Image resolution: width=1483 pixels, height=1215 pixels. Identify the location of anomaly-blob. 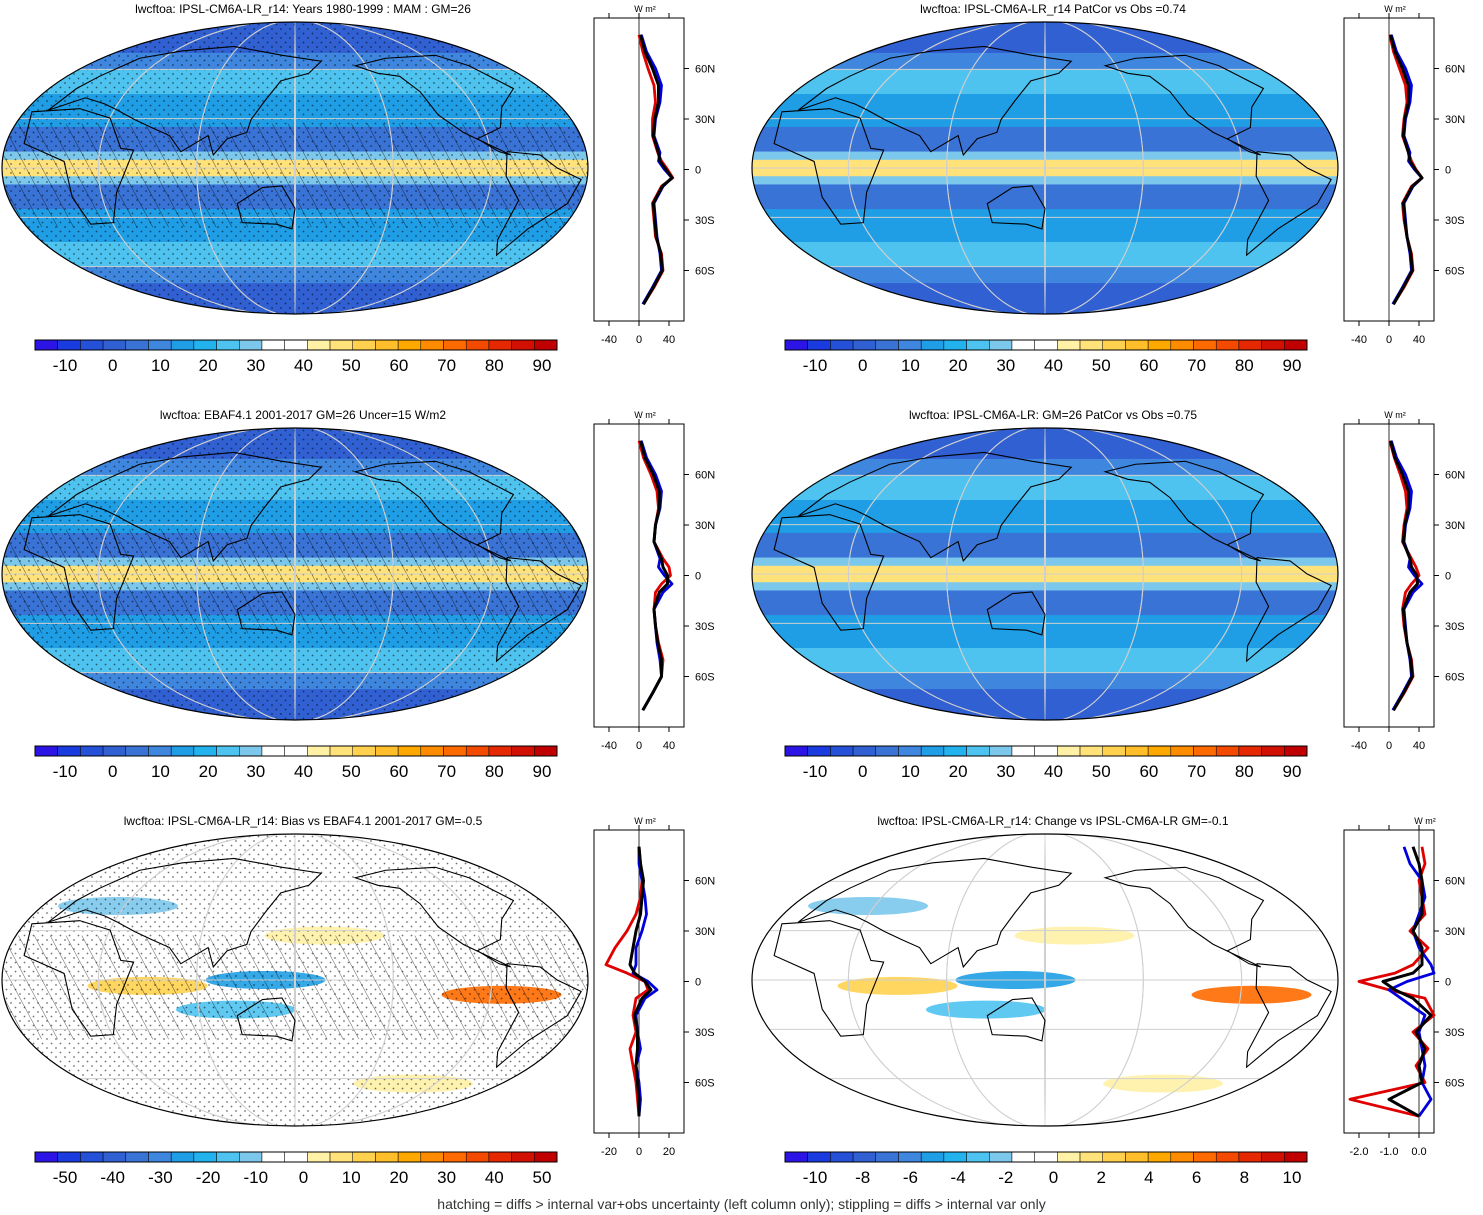
(986, 1009).